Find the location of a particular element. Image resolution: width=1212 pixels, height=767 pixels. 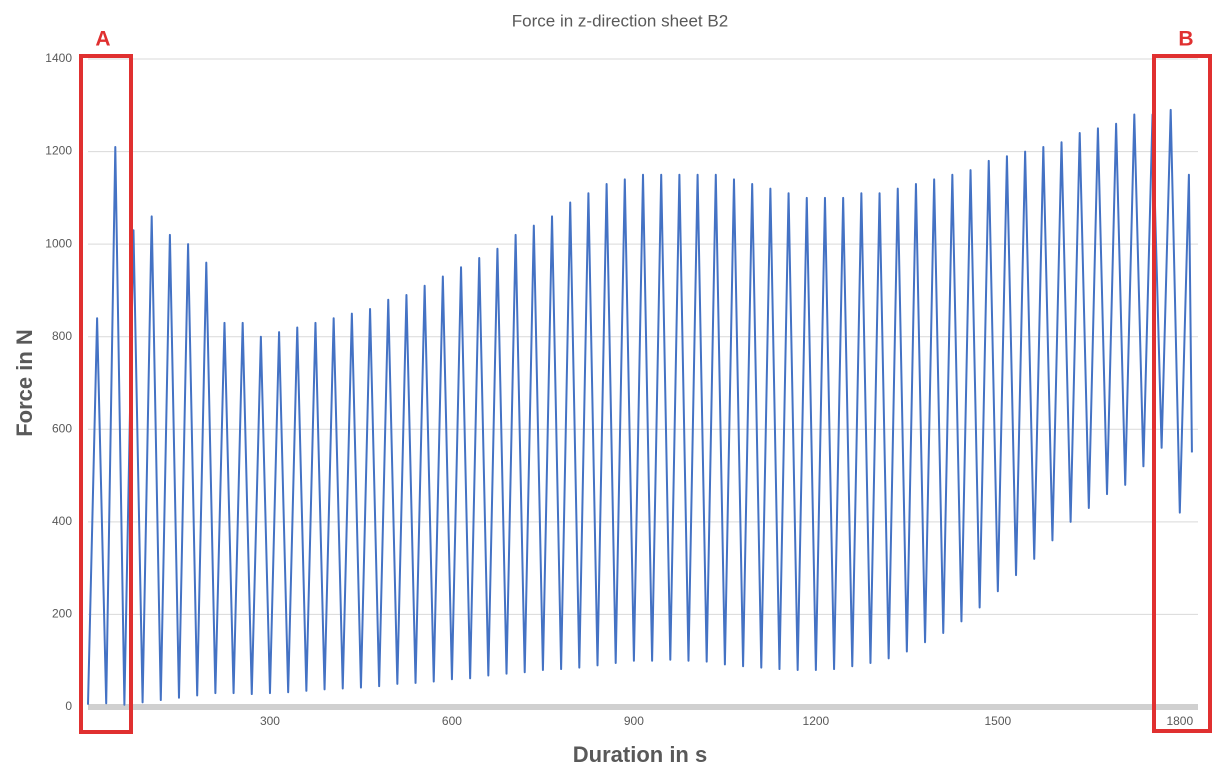

x-tick-label: 600 is located at coordinates (452, 721).